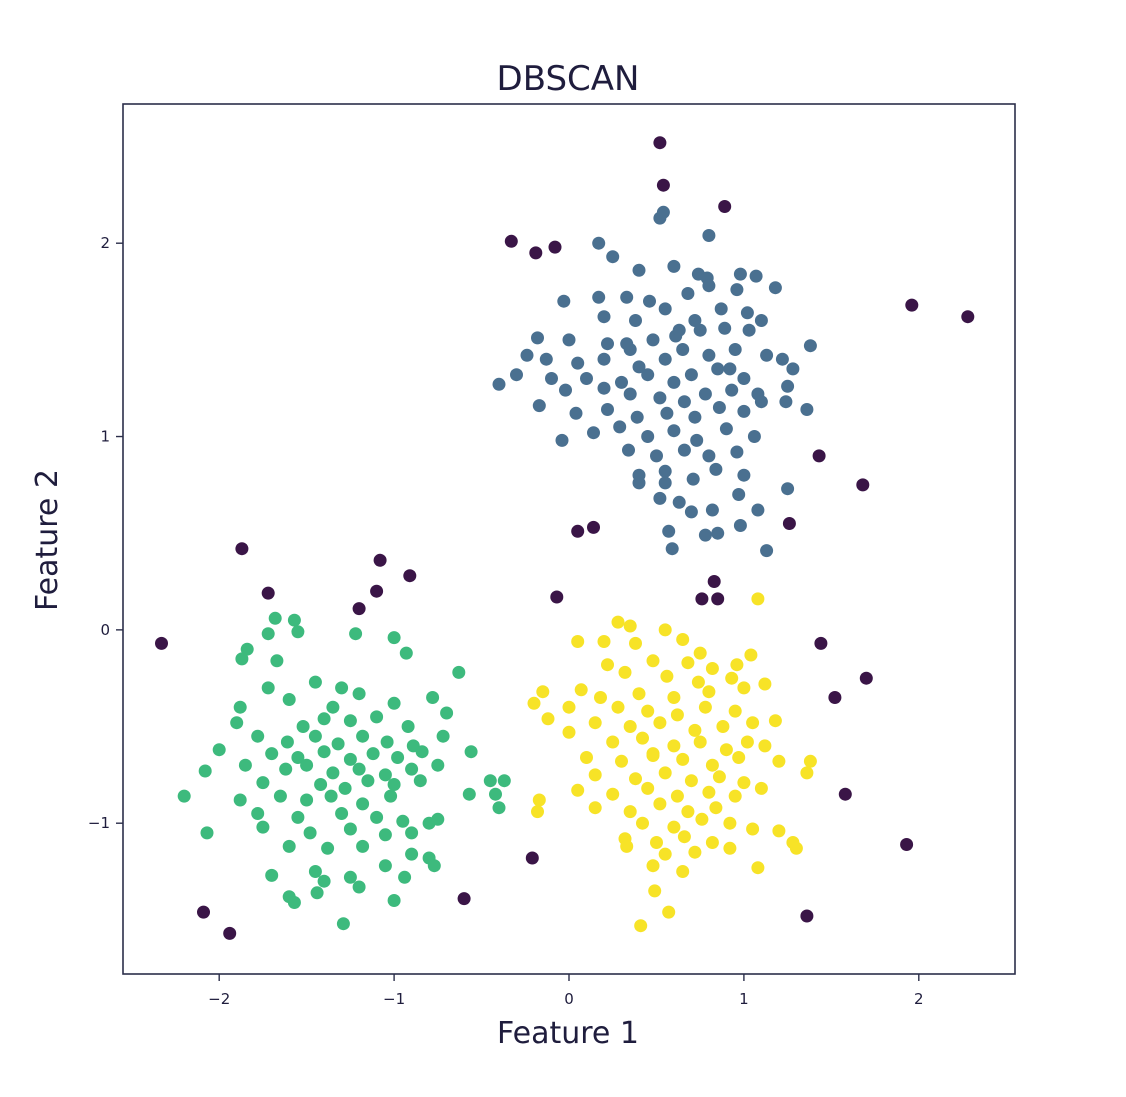  Describe the element at coordinates (566, 991) in the screenshot. I see `x-axis-ticks: −2 −1 0 1 2` at that location.